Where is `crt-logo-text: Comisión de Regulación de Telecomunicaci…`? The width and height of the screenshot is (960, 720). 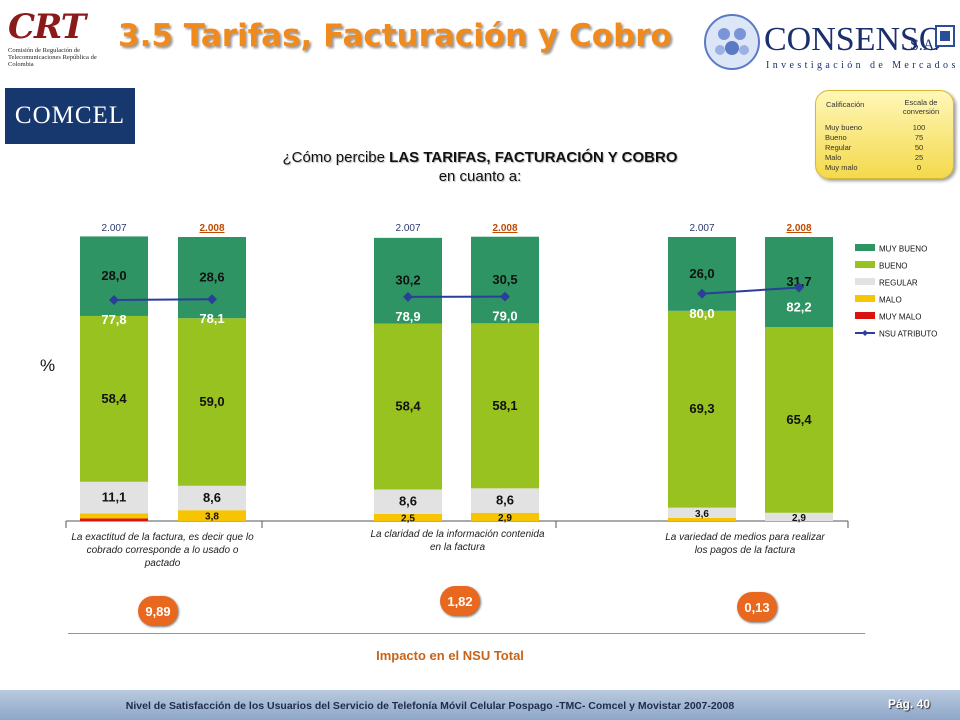 crt-logo-text: Comisión de Regulación de Telecomunicaci… is located at coordinates (52, 57).